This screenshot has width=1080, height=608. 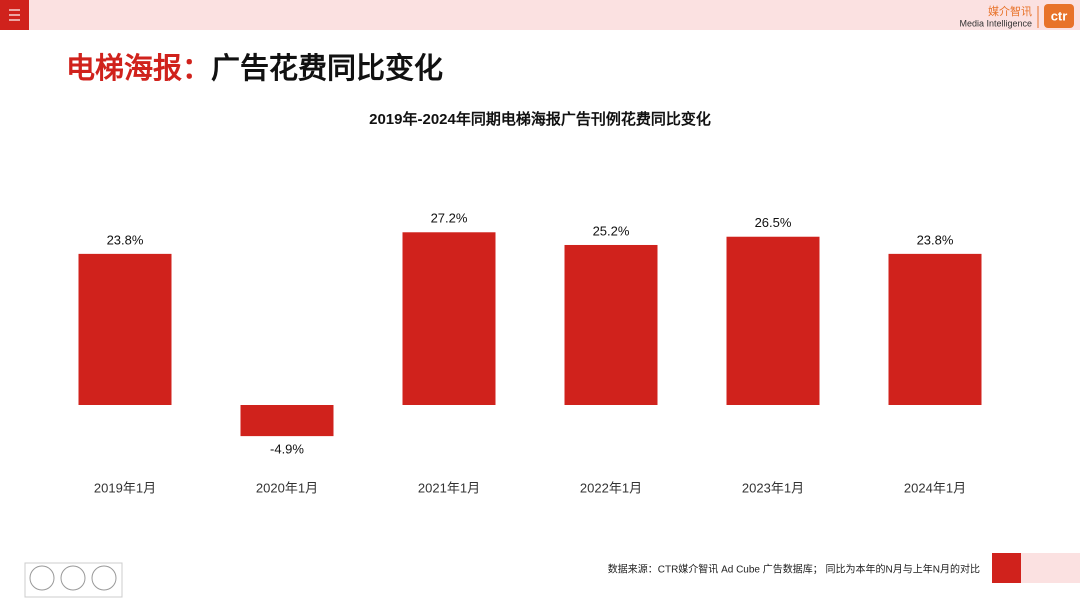 I want to click on title-main: 广告花费同比变化, so click(x=327, y=68).